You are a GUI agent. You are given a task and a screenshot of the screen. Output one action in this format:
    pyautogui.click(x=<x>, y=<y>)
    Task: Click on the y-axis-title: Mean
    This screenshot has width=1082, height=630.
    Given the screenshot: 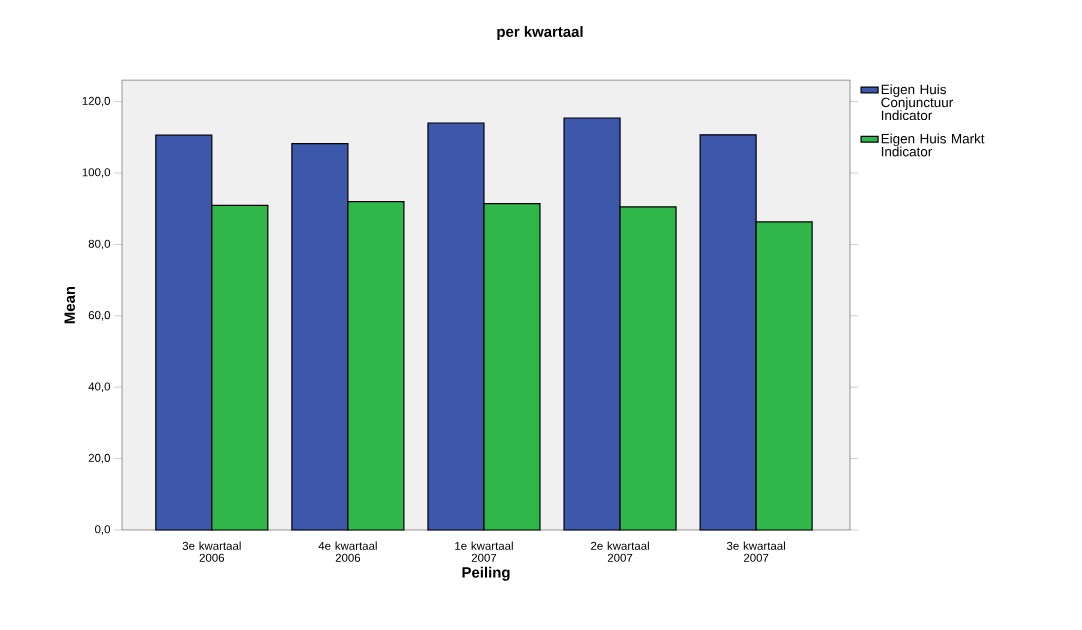 What is the action you would take?
    pyautogui.click(x=69, y=305)
    